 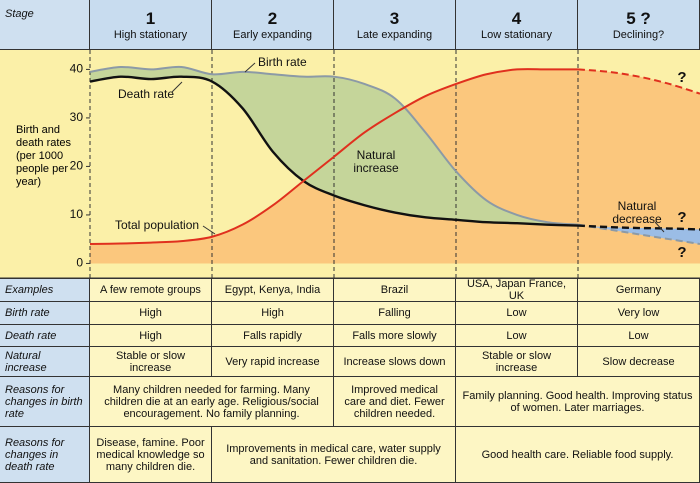 I want to click on label-line: increase, so click(x=376, y=168).